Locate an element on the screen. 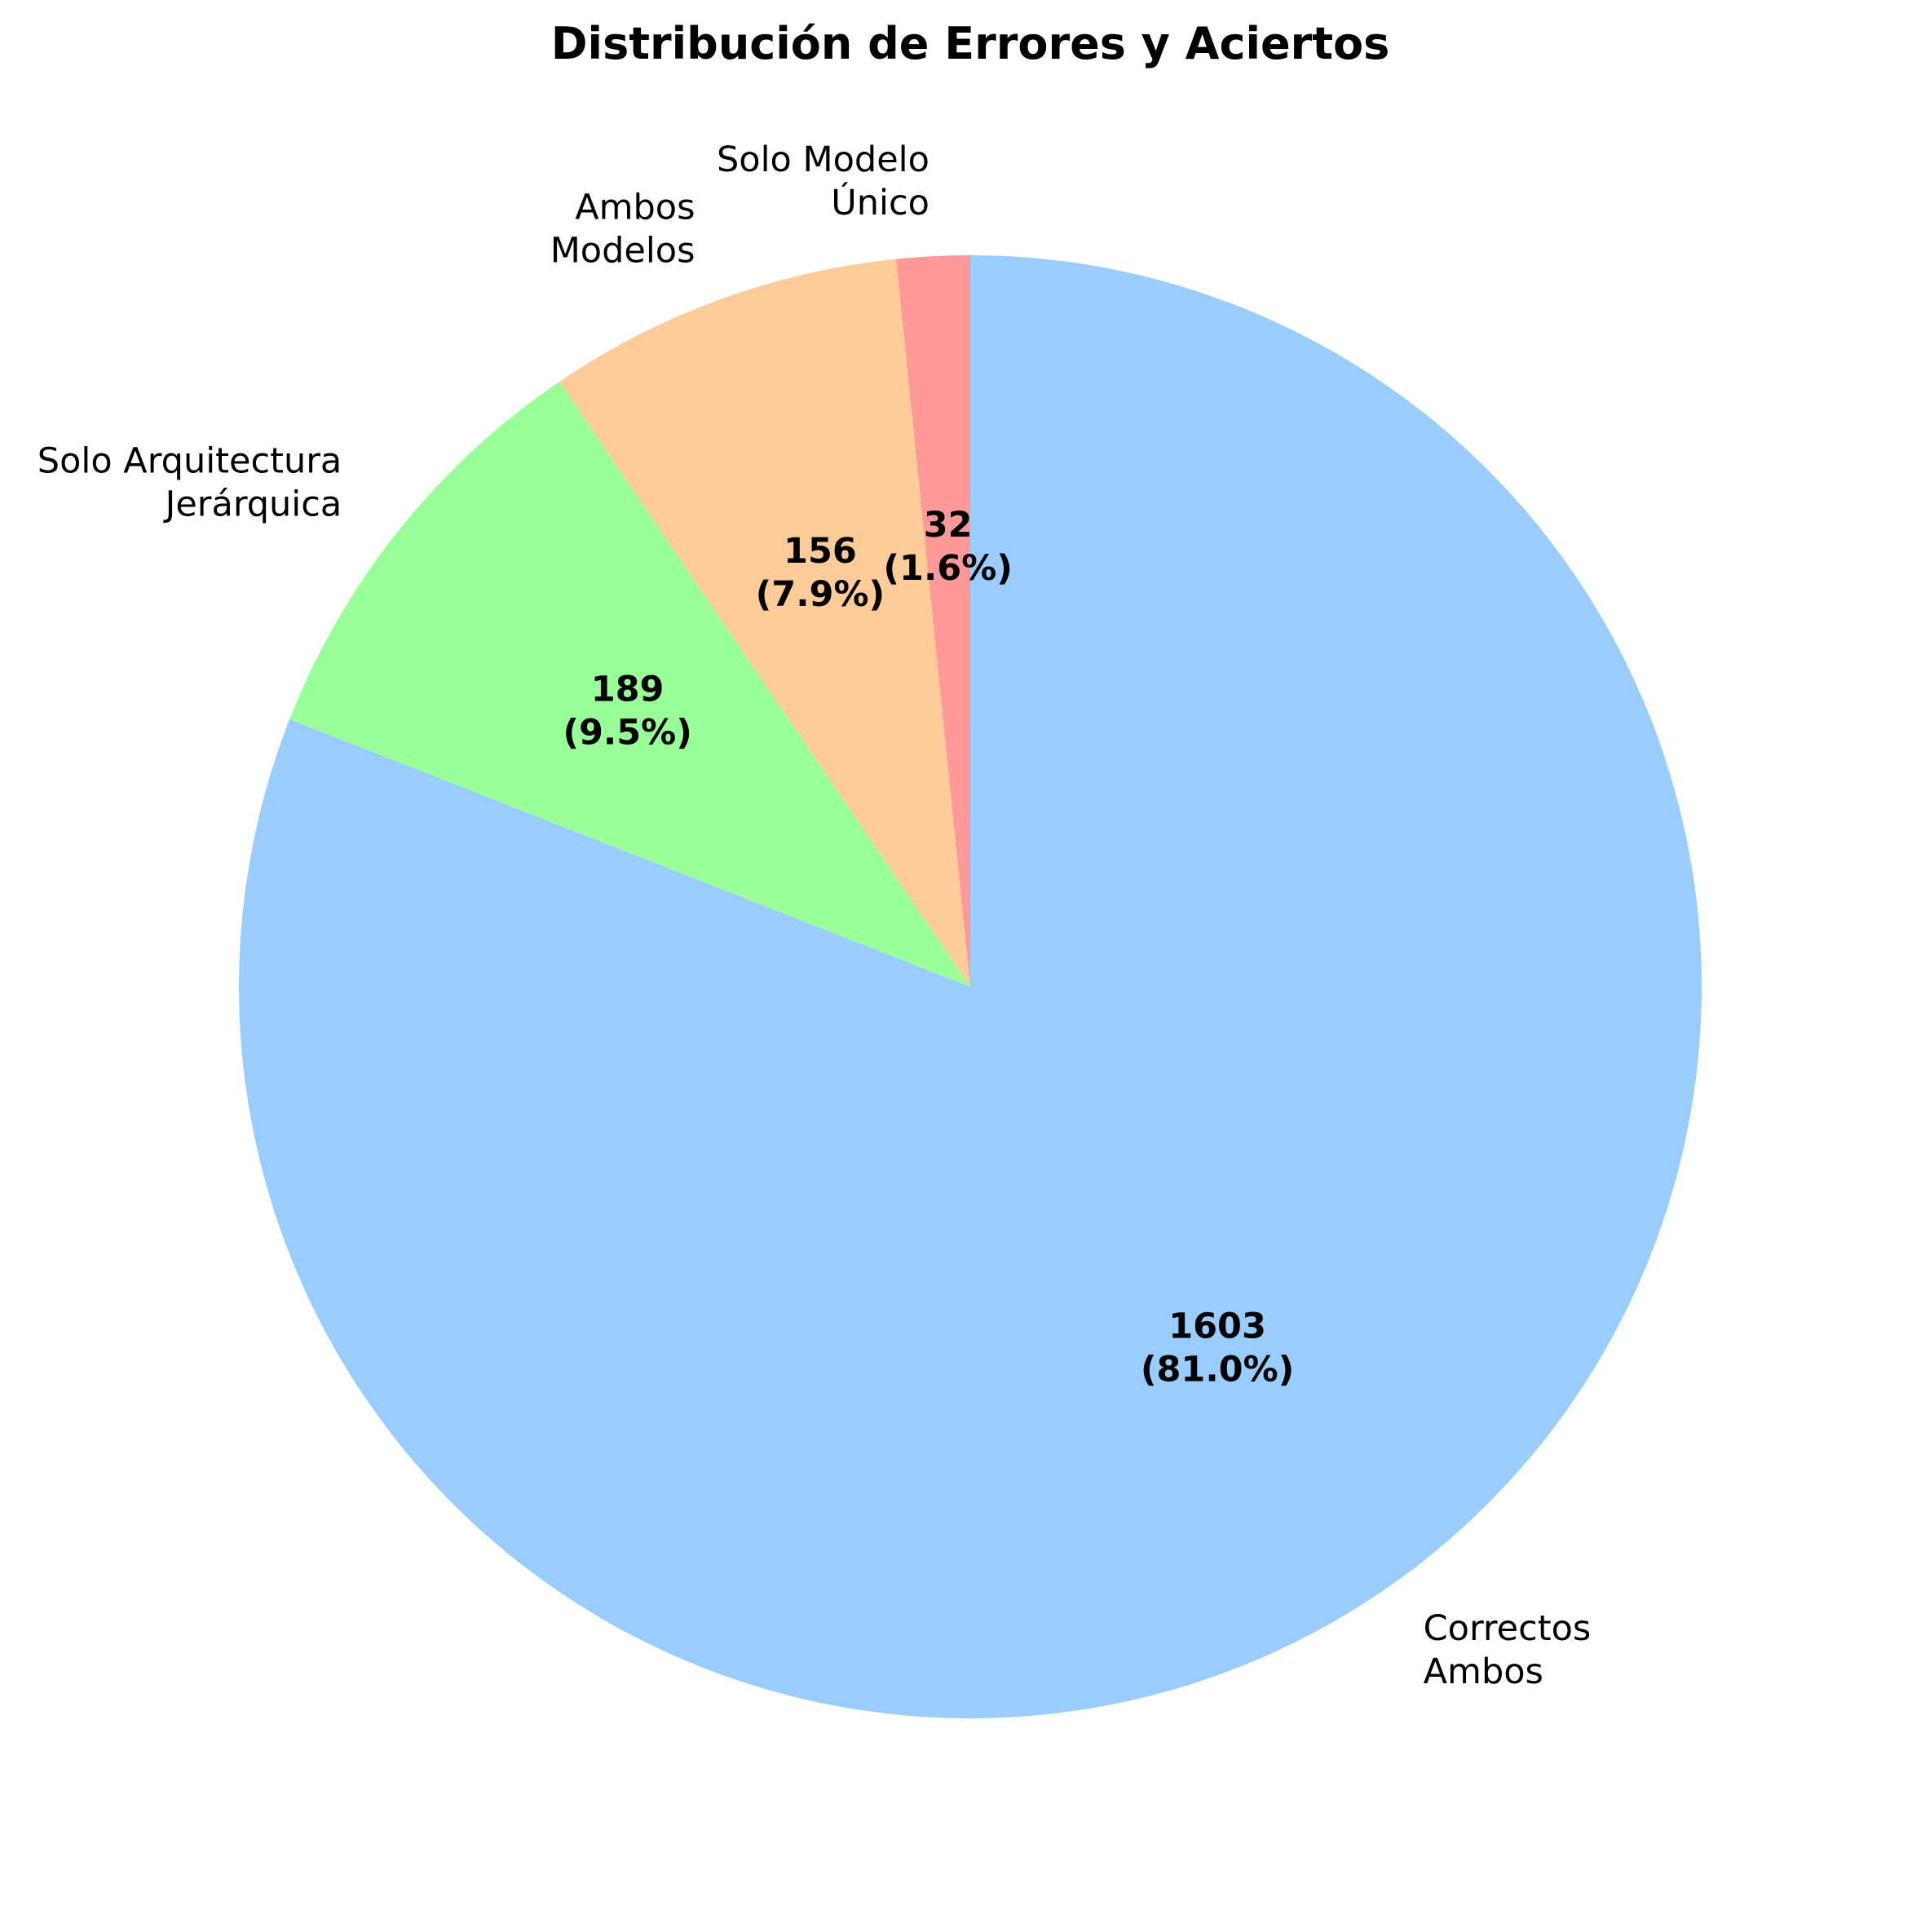  slice-value-label-3: 32 (1.6%) is located at coordinates (948, 546).